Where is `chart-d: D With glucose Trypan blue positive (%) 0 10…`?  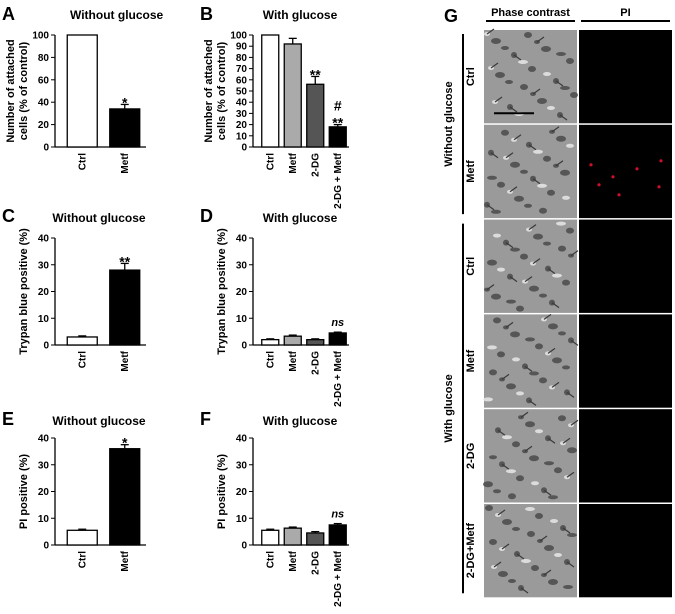
chart-d: D With glucose Trypan blue positive (%) 0 10… is located at coordinates (274, 306).